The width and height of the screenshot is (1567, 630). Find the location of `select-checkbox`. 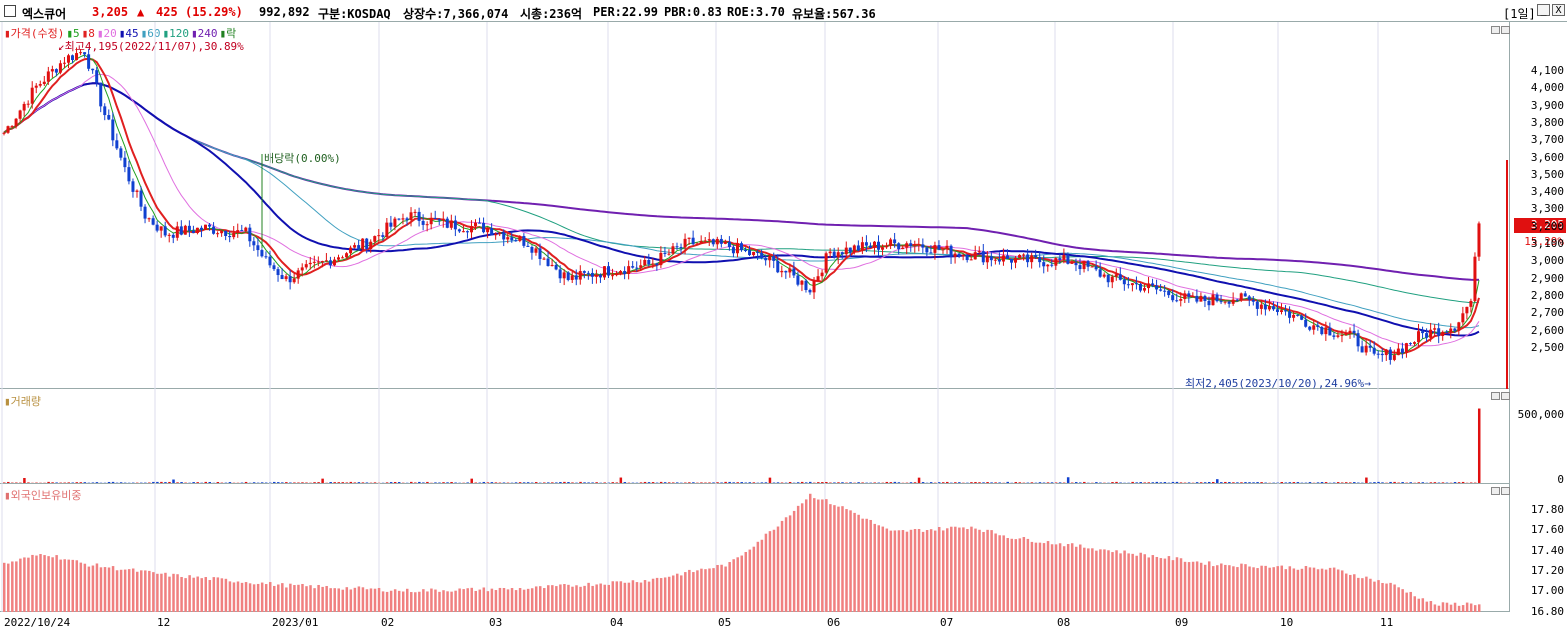

select-checkbox is located at coordinates (10, 11).